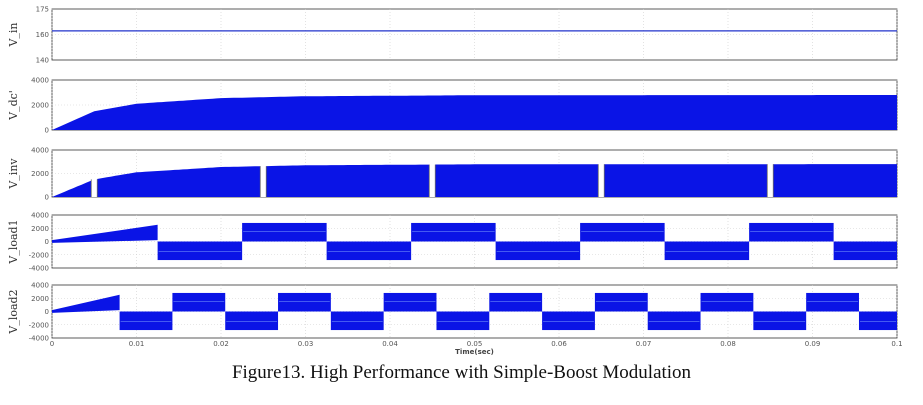 The image size is (923, 405). I want to click on x-tick-label: 0.02, so click(221, 344).